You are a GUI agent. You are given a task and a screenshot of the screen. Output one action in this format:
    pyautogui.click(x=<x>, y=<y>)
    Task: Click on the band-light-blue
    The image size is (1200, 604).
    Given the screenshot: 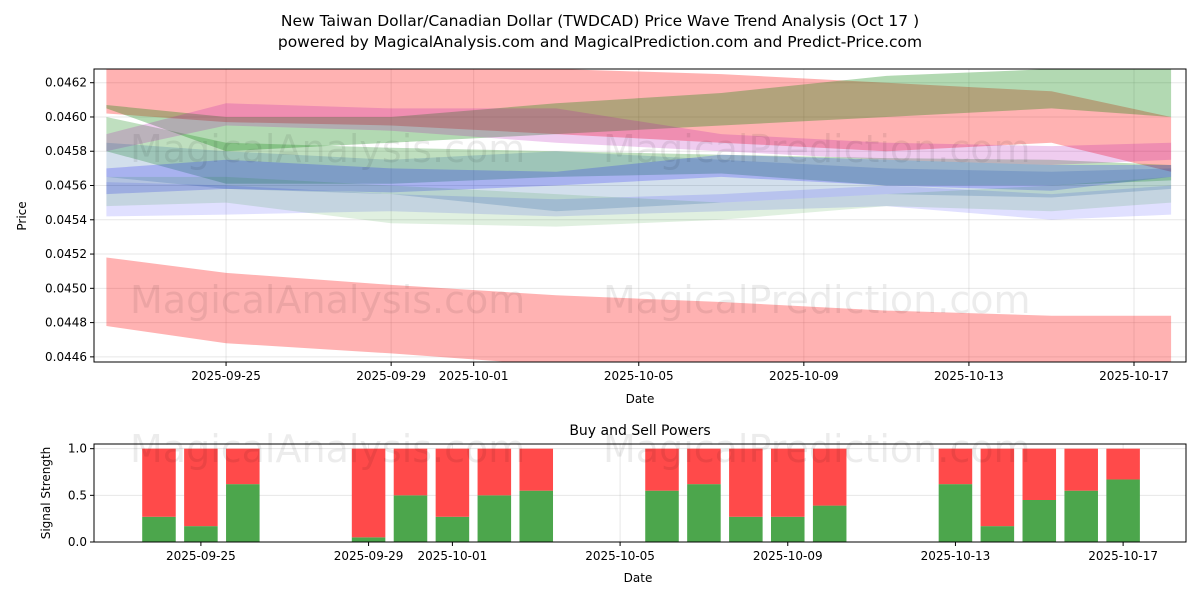 What is the action you would take?
    pyautogui.click(x=639, y=201)
    